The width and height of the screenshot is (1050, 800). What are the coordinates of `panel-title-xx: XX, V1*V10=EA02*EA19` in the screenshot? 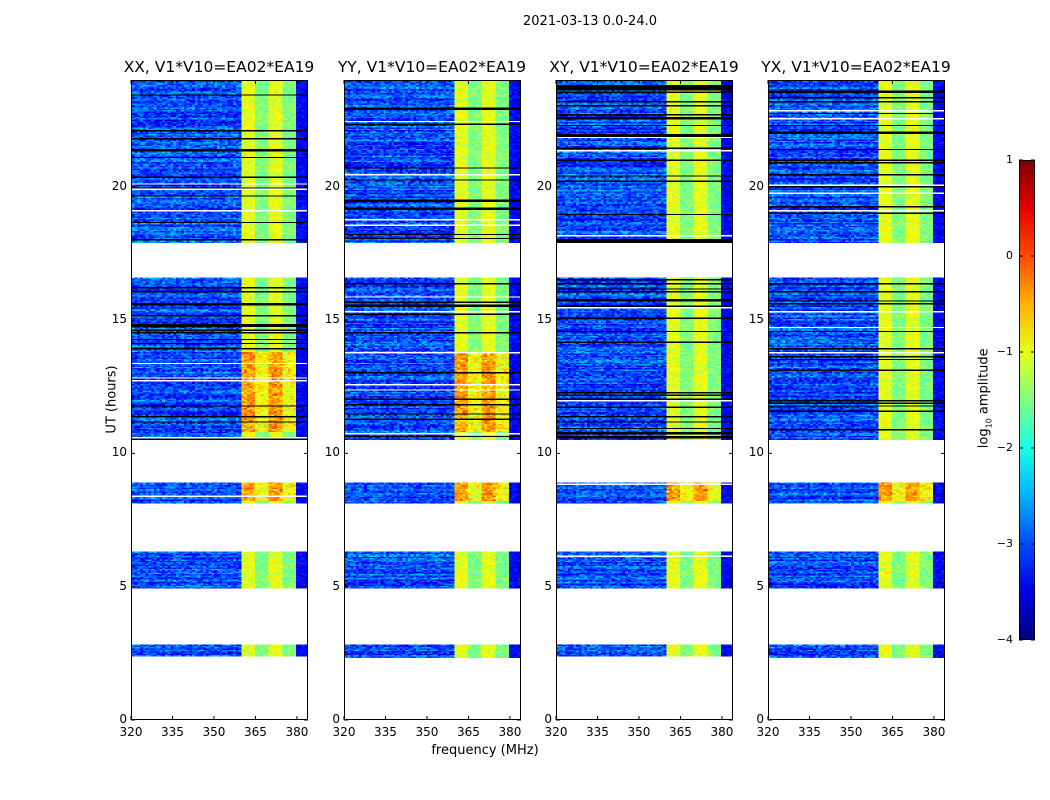 It's located at (219, 67).